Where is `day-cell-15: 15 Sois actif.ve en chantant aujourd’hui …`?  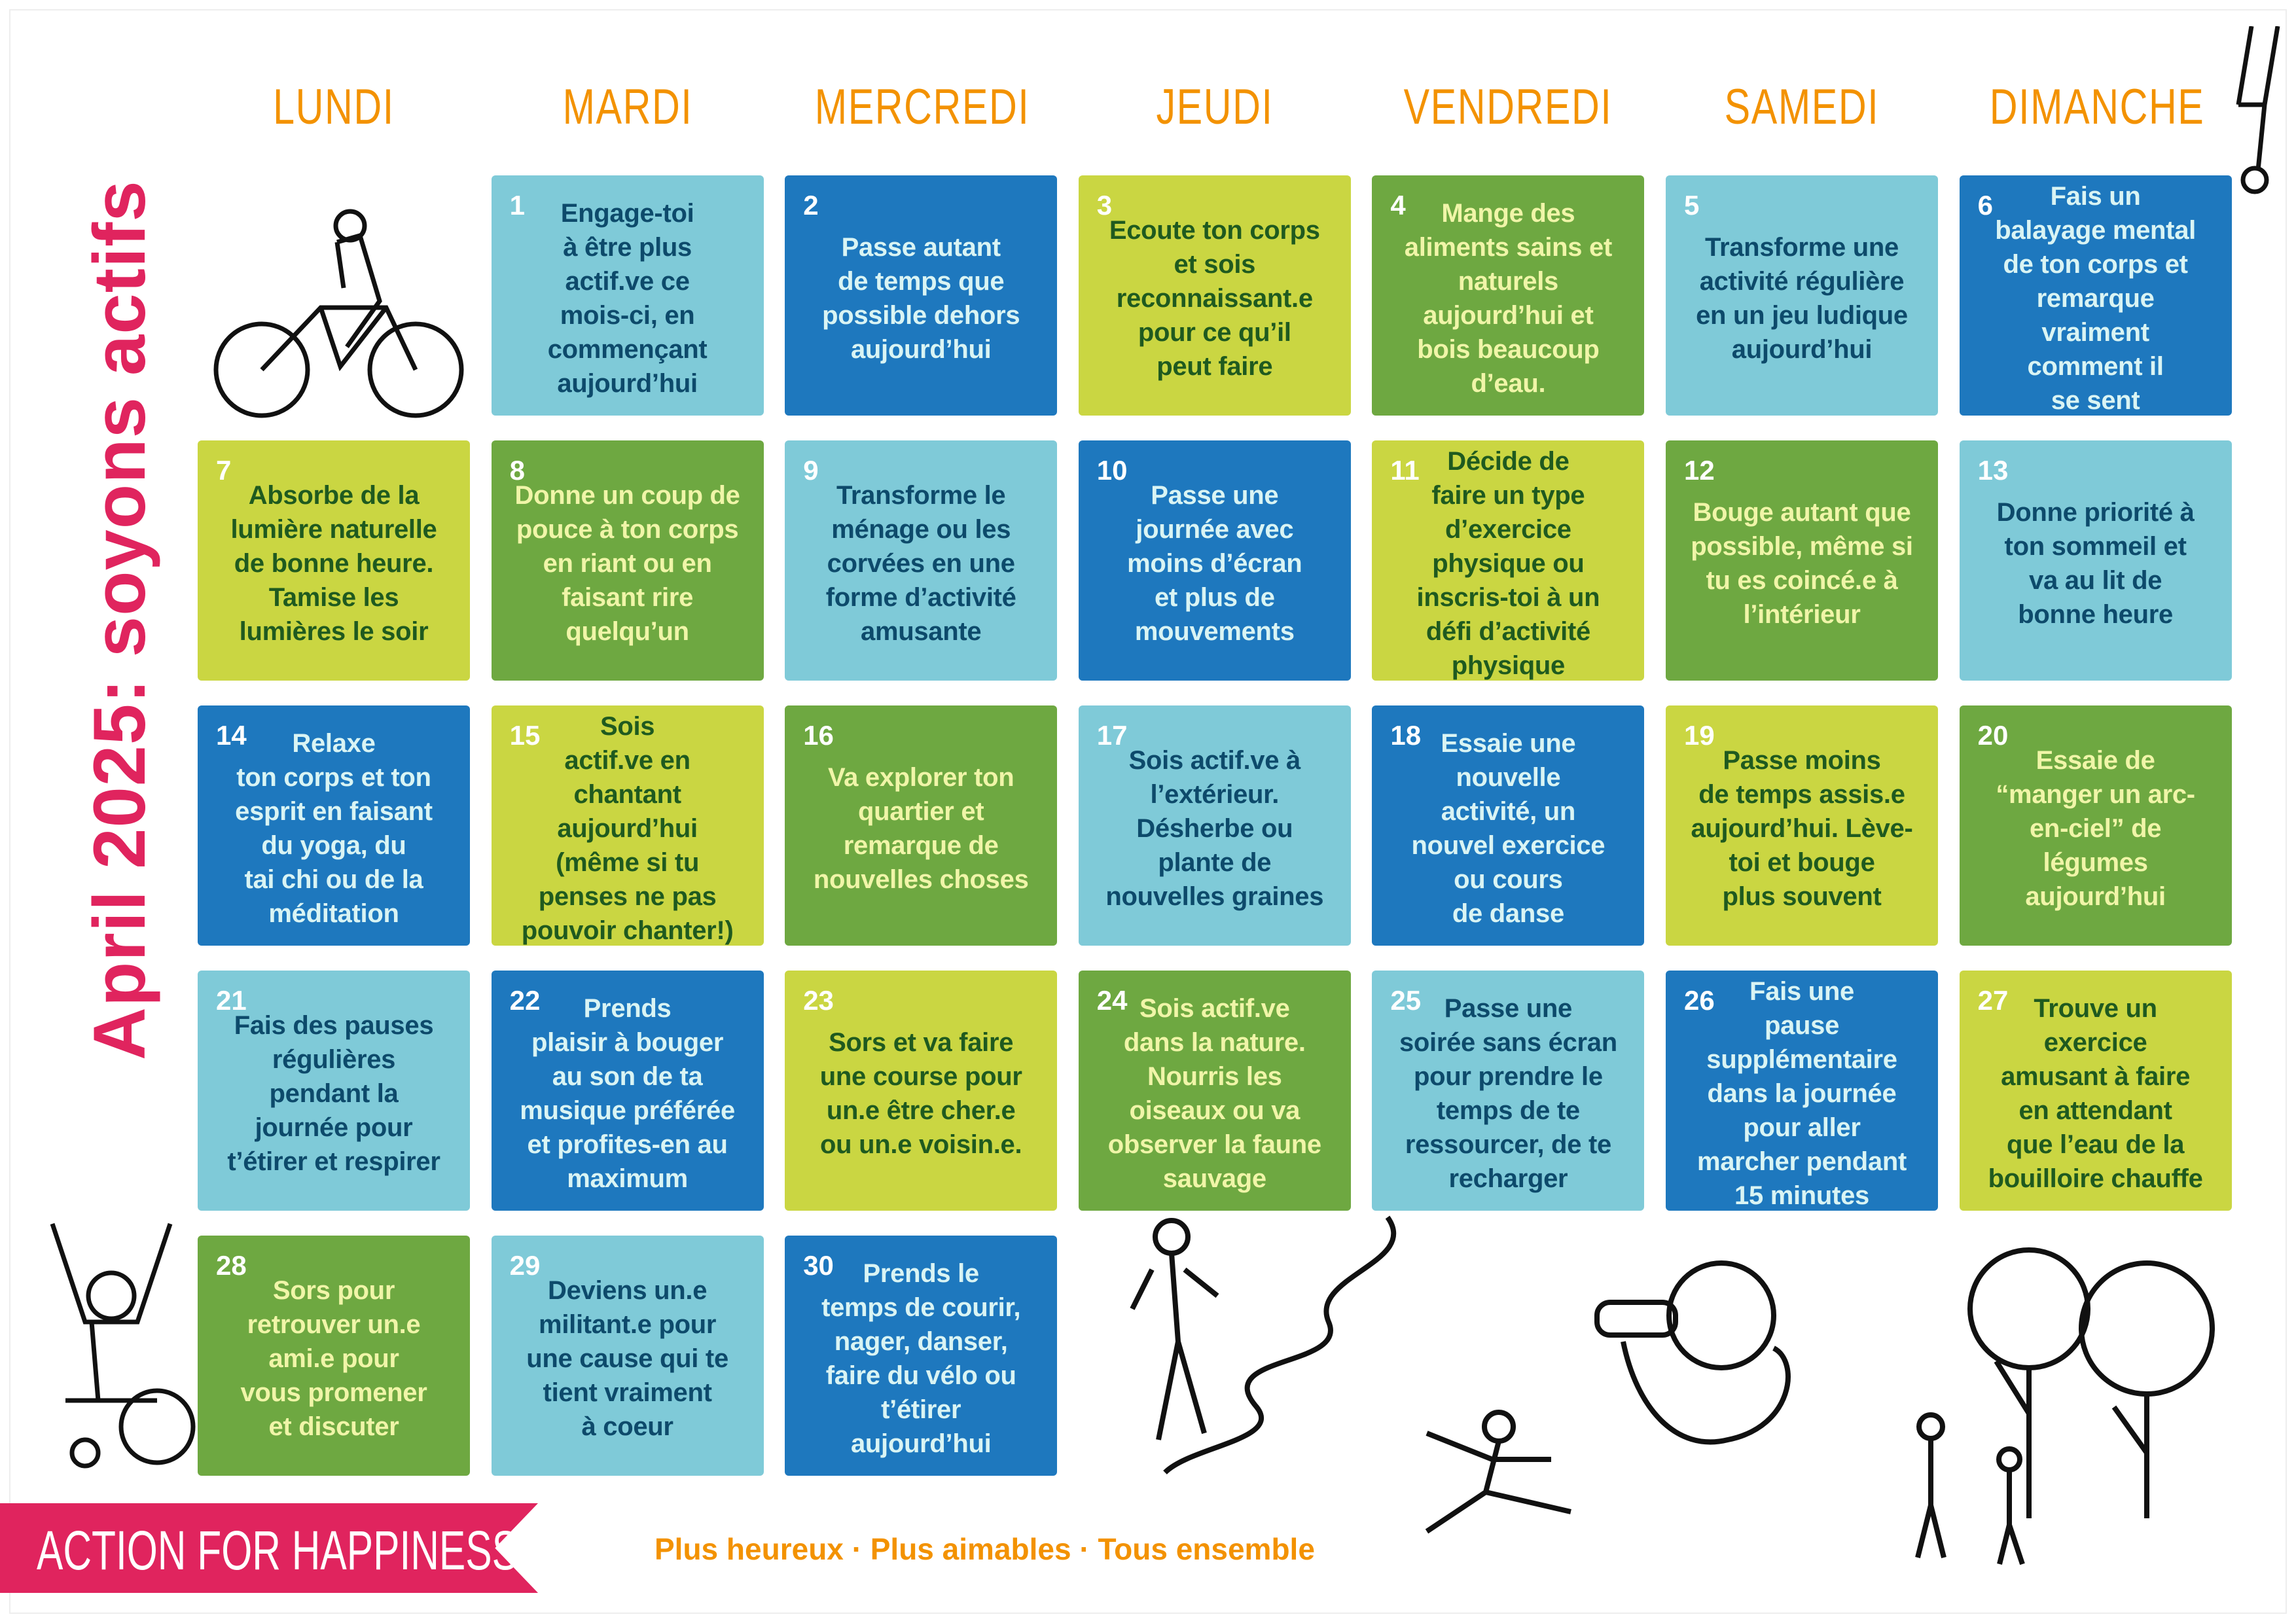
day-cell-15: 15 Sois actif.ve en chantant aujourd’hui … is located at coordinates (627, 825).